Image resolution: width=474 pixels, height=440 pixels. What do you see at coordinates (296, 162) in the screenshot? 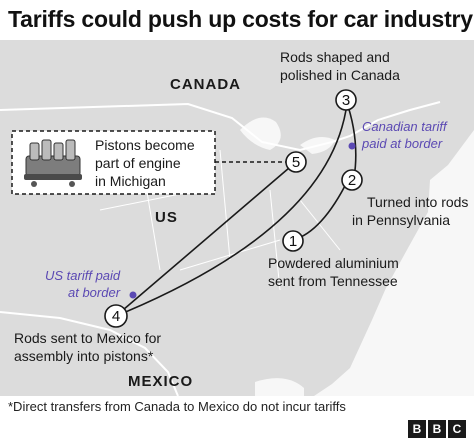
I see `step-number-5: 5` at bounding box center [296, 162].